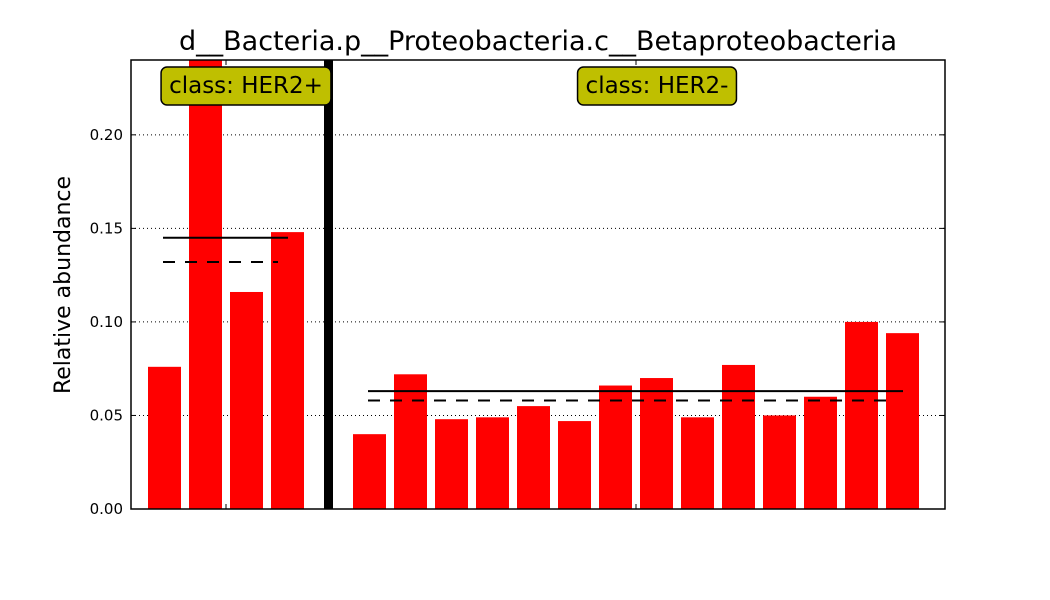  What do you see at coordinates (106, 135) in the screenshot?
I see `y-tick-label: 0.20` at bounding box center [106, 135].